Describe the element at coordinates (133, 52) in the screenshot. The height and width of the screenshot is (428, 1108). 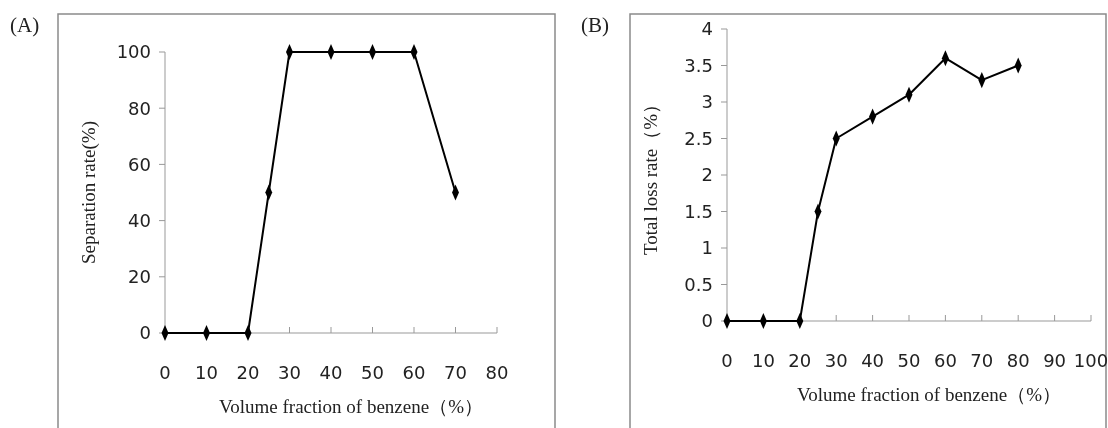
I see `y-tick-label: 100` at that location.